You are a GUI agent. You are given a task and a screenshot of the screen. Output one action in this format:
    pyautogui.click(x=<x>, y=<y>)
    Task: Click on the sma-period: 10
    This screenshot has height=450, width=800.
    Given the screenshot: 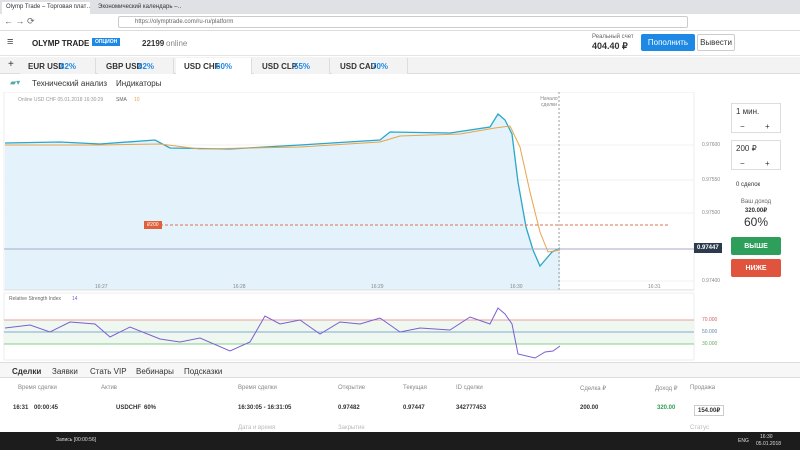 What is the action you would take?
    pyautogui.click(x=137, y=100)
    